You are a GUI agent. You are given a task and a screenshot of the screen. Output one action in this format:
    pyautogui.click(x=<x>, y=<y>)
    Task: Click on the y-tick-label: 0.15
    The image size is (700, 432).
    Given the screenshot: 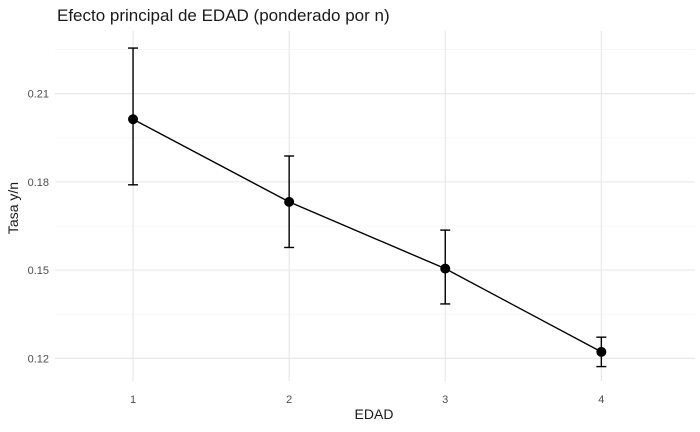 What is the action you would take?
    pyautogui.click(x=38, y=271)
    